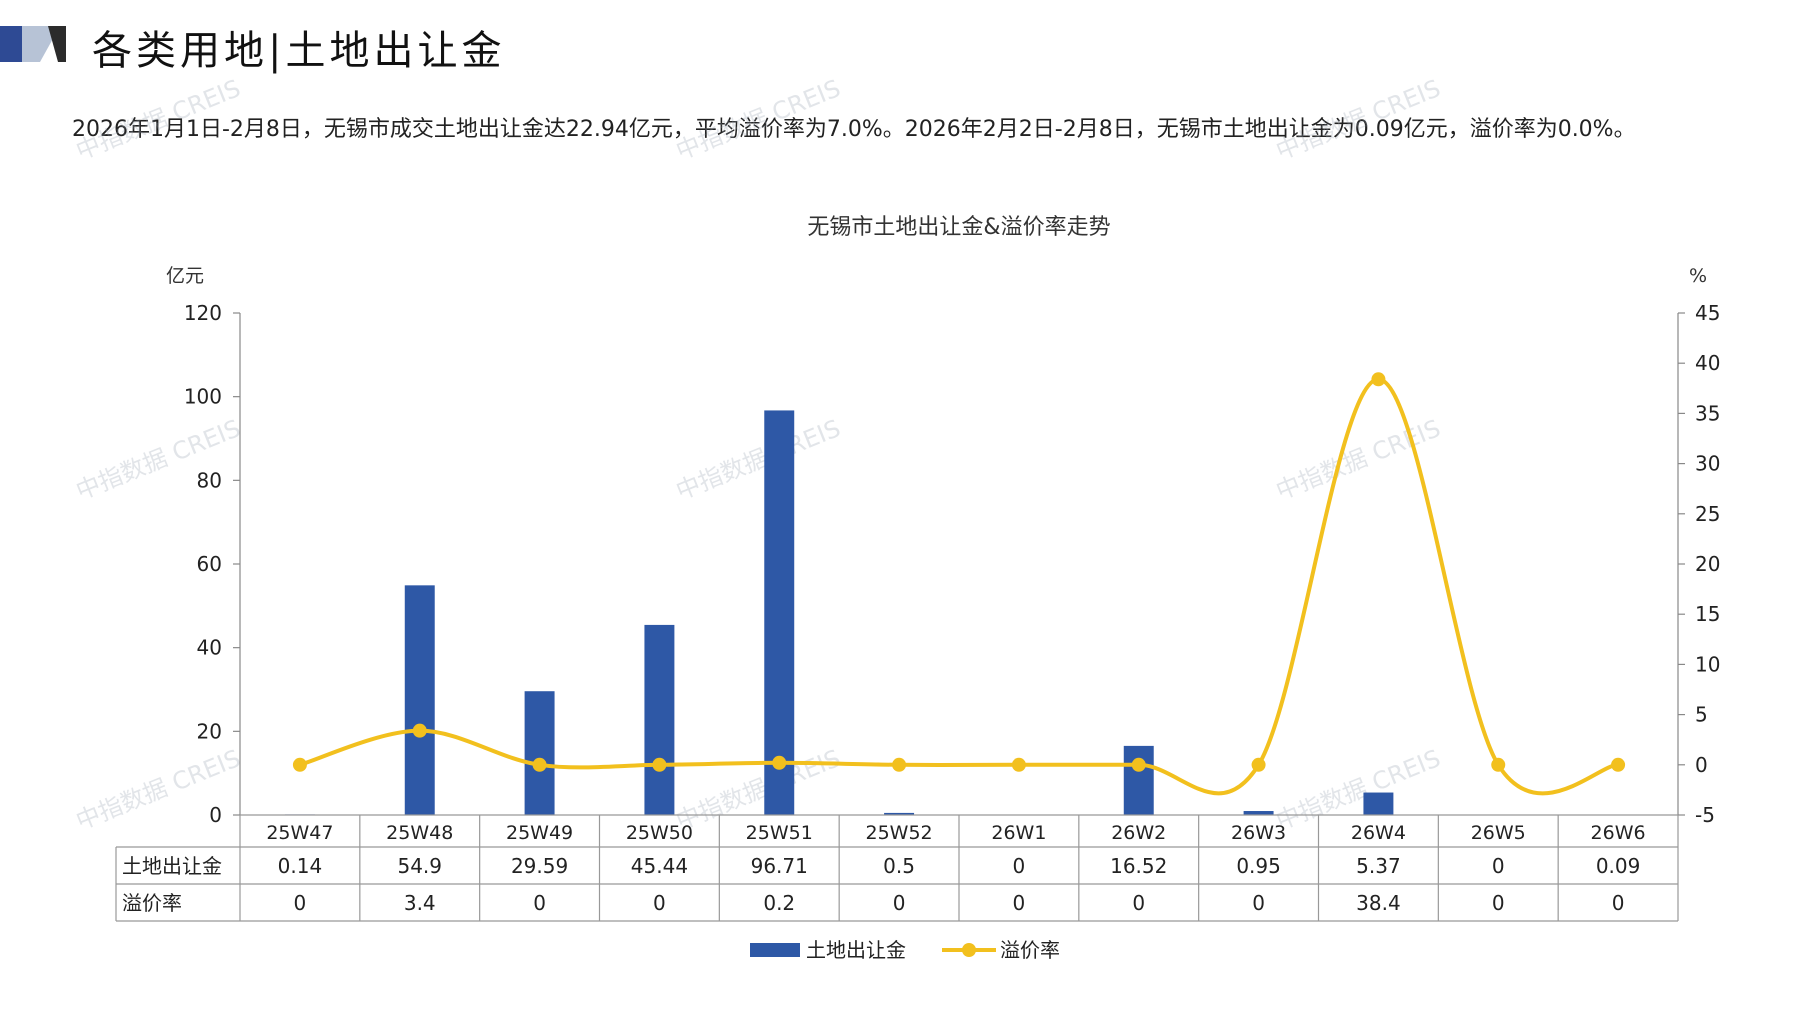 Image resolution: width=1797 pixels, height=1010 pixels. I want to click on left-axis-tick-label: 0, so click(215, 815).